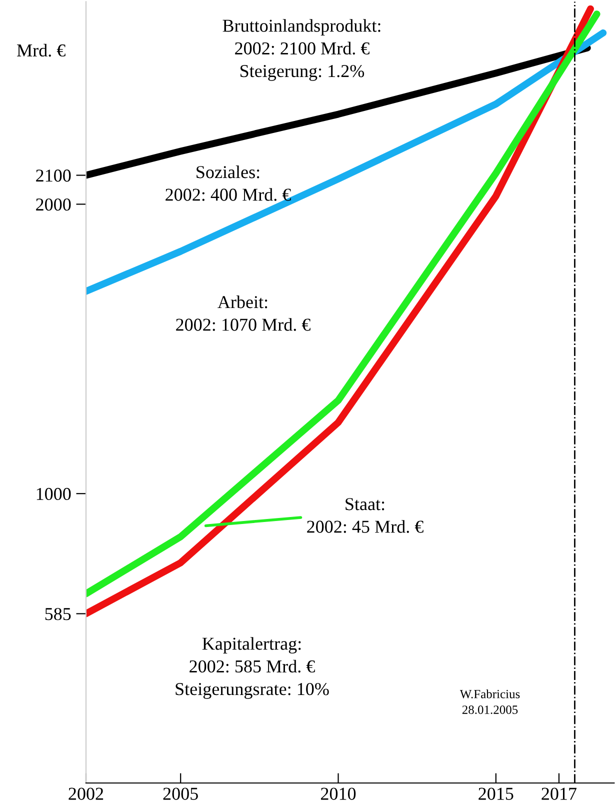 This screenshot has width=616, height=812. Describe the element at coordinates (41, 50) in the screenshot. I see `y-axis-title: Mrd. €` at that location.